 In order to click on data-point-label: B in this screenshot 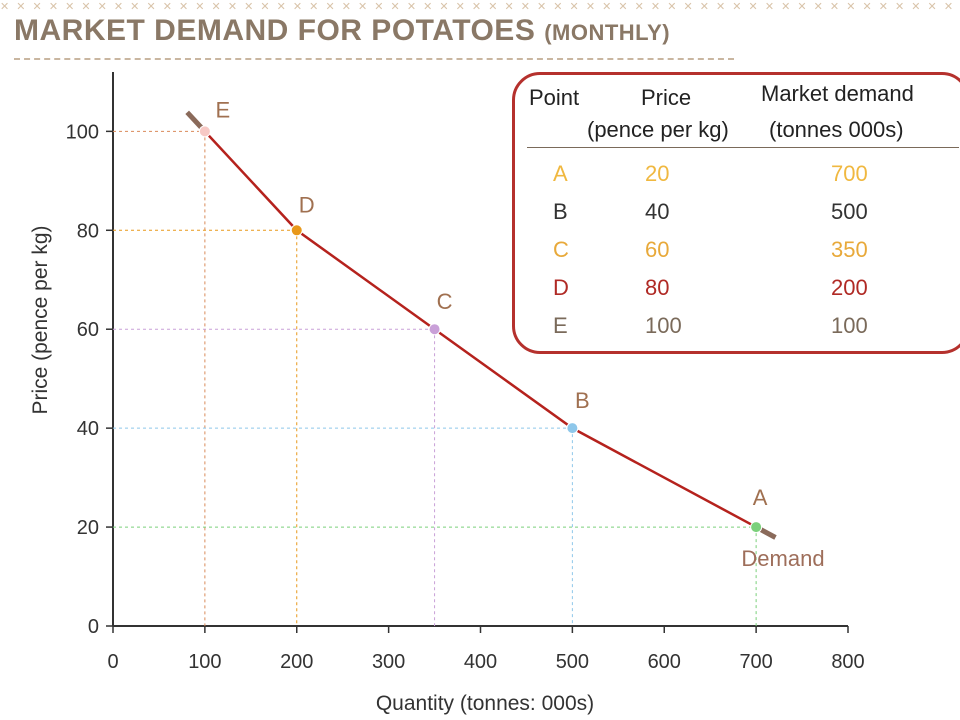, I will do `click(582, 400)`.